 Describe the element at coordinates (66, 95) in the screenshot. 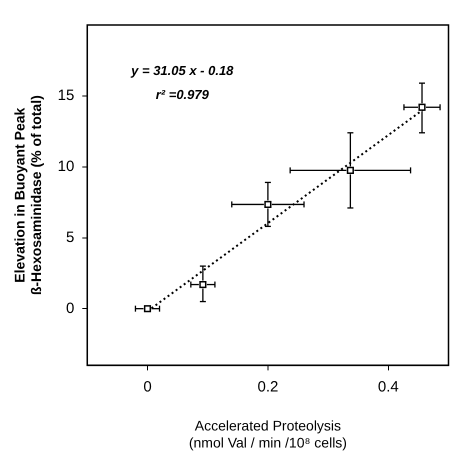

I see `y-tick-label: 15` at that location.